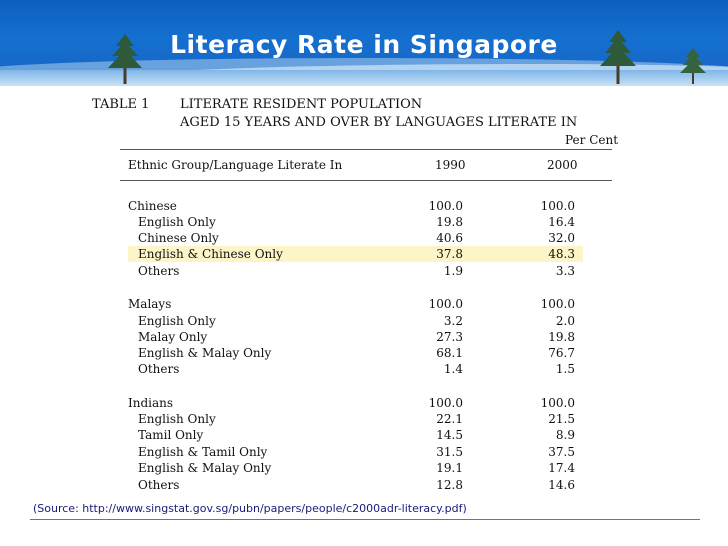  What do you see at coordinates (561, 468) in the screenshot?
I see `value-2000: 17.4` at bounding box center [561, 468].